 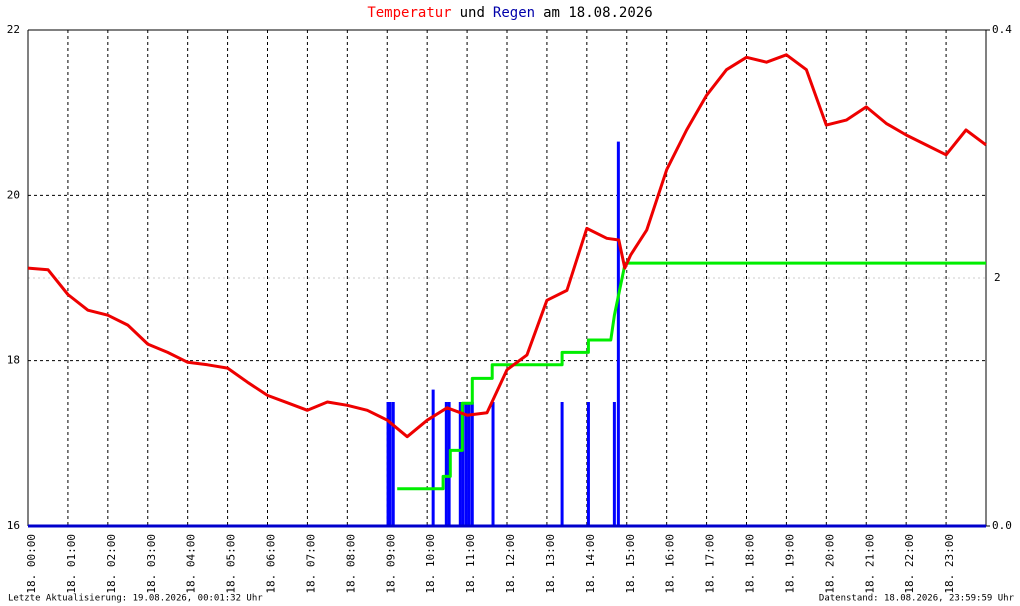 I want to click on title-part: Temperatur, so click(x=409, y=13).